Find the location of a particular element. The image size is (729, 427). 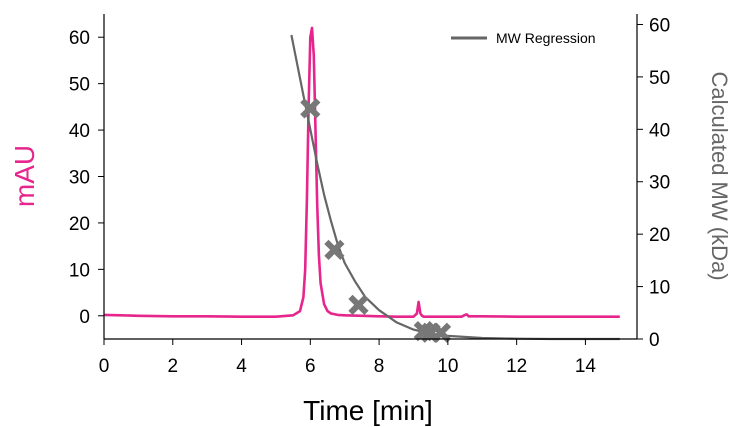

y-right-tick-label: 20 is located at coordinates (659, 235).